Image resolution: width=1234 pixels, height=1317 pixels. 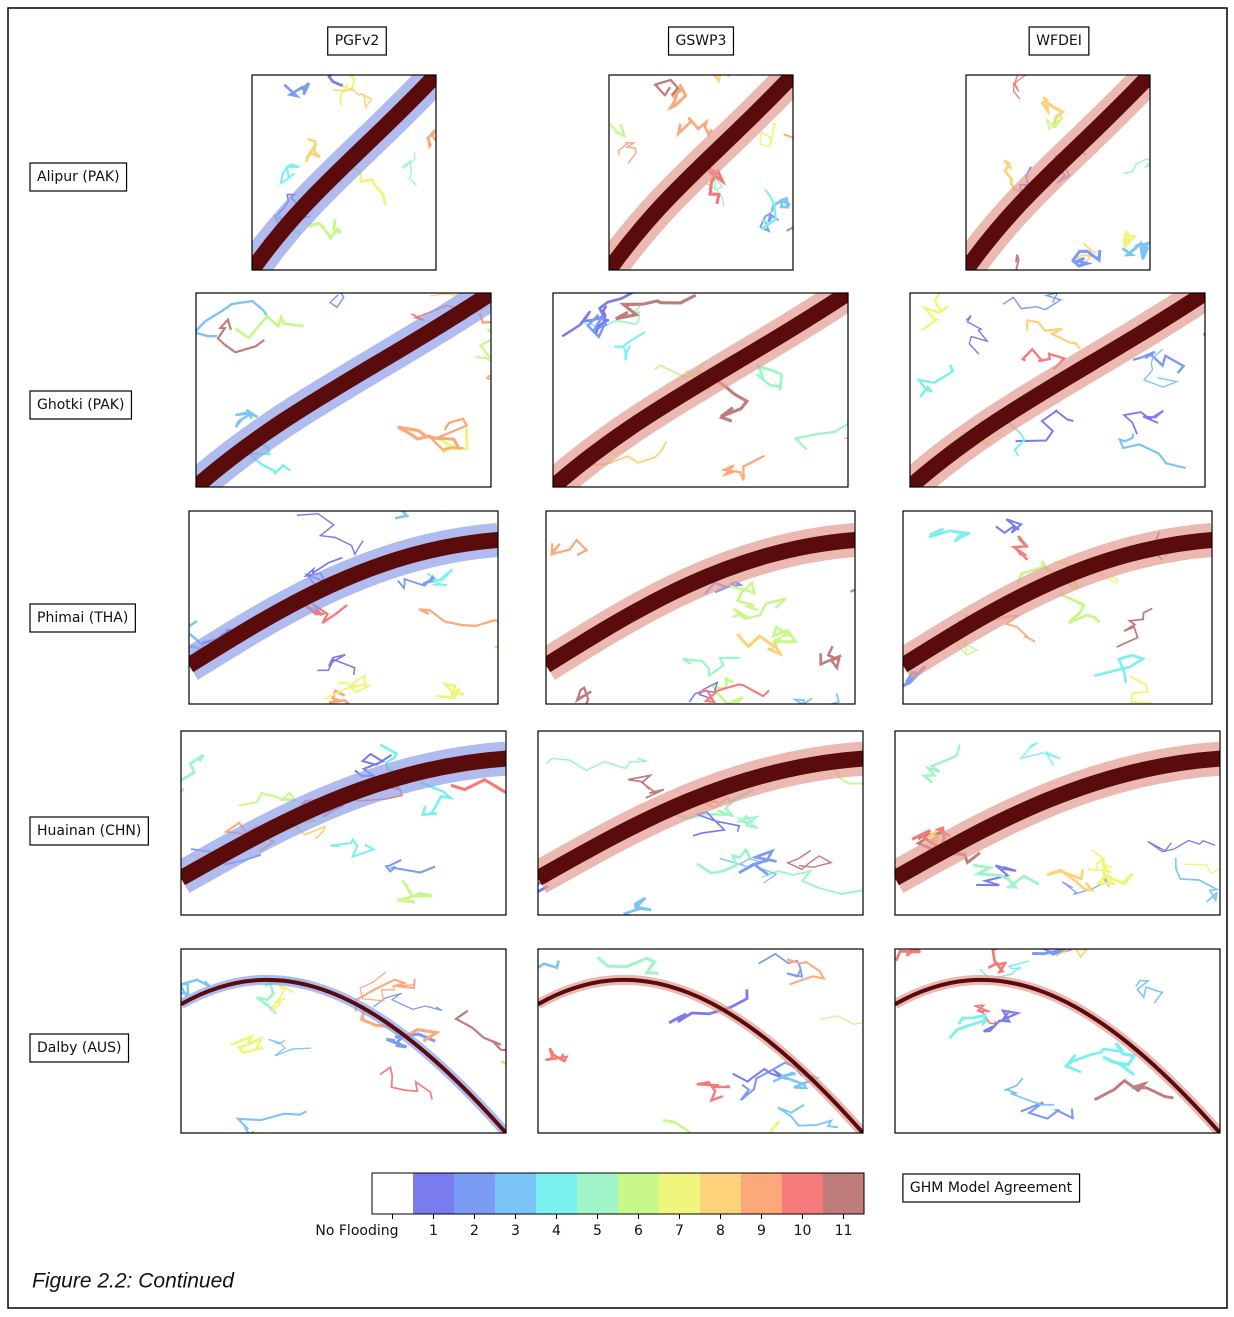 What do you see at coordinates (89, 831) in the screenshot?
I see `row-label: Huainan (CHN)` at bounding box center [89, 831].